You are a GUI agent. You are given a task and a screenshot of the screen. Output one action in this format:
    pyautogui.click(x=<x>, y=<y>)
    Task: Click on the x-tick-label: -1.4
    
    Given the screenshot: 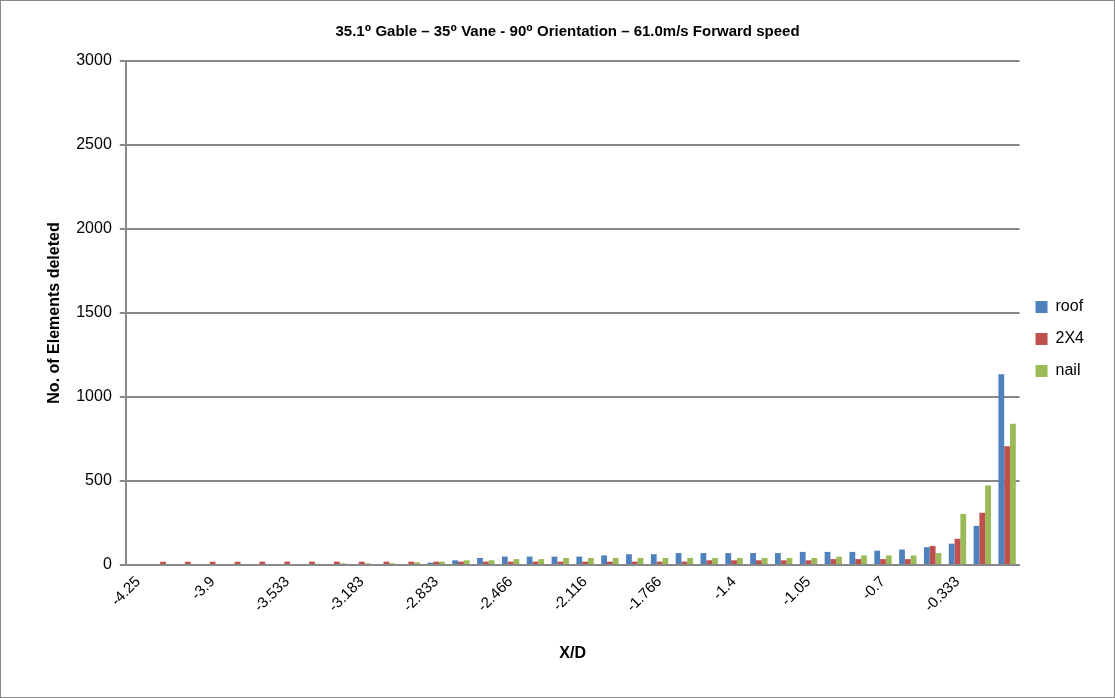 What is the action you would take?
    pyautogui.click(x=724, y=587)
    